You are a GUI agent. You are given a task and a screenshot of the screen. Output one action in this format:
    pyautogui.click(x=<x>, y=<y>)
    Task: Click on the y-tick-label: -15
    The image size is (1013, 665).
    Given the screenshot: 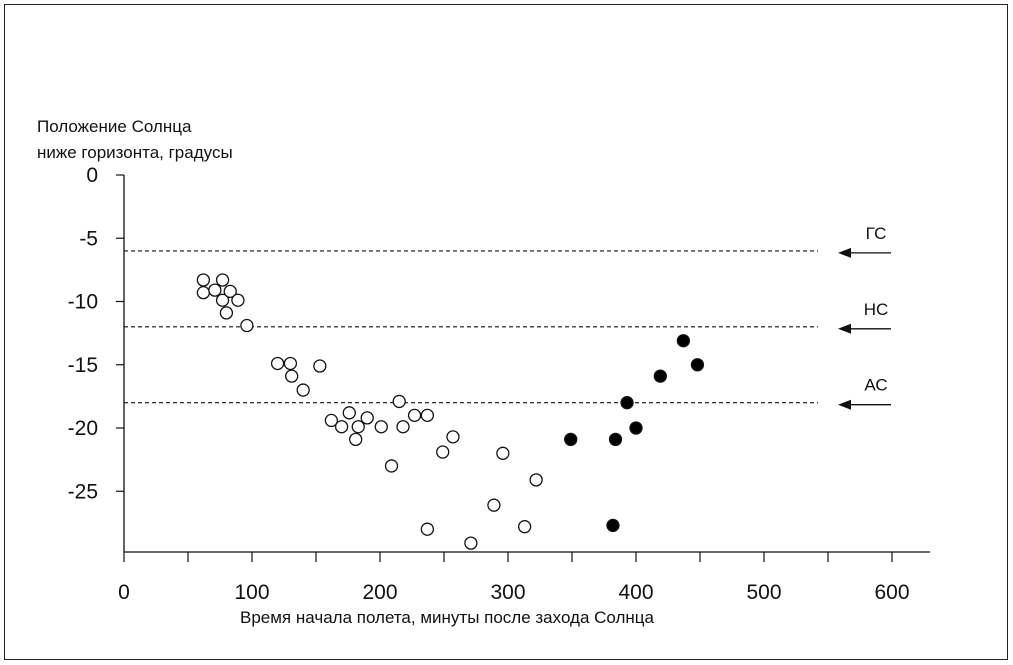 What is the action you would take?
    pyautogui.click(x=83, y=365)
    